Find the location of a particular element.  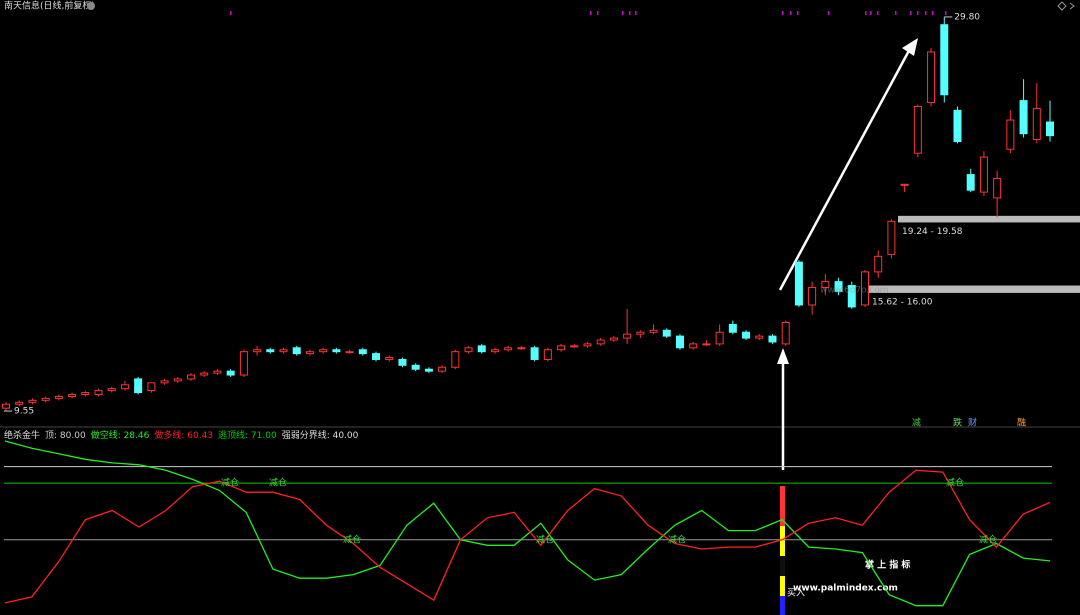

title-button is located at coordinates (91, 6).